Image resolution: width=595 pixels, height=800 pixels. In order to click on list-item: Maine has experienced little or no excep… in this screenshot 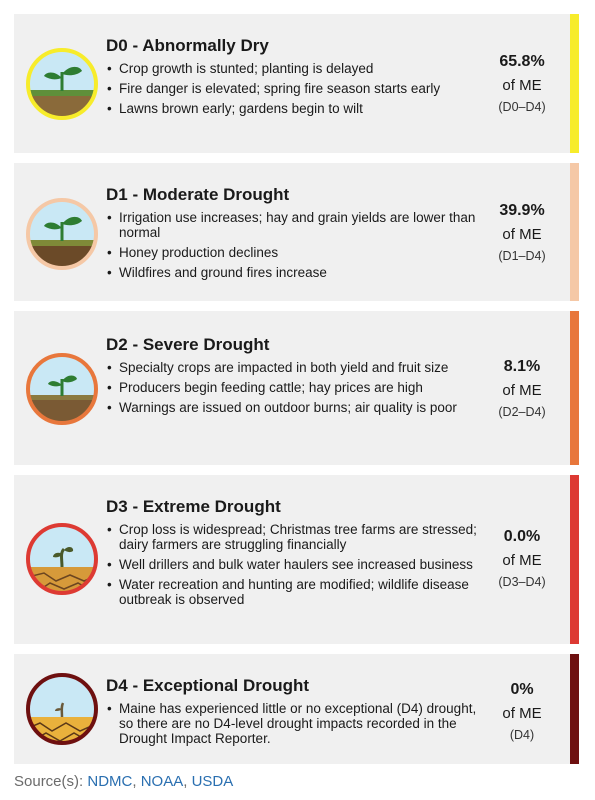, I will do `click(295, 723)`.